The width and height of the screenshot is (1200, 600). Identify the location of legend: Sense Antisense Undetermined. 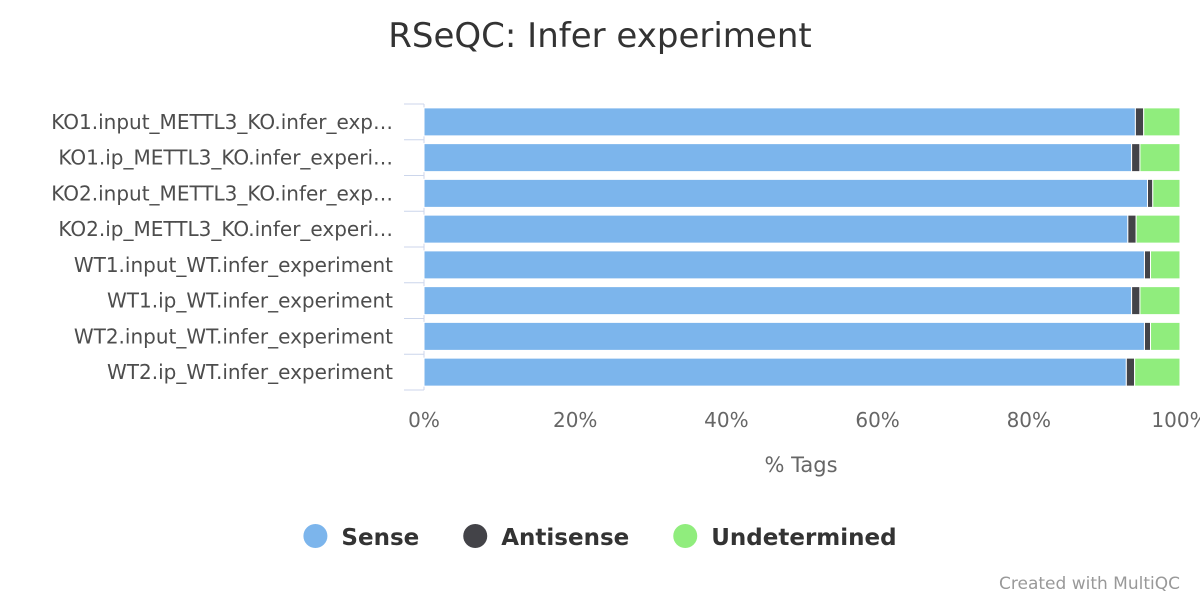
(600, 537).